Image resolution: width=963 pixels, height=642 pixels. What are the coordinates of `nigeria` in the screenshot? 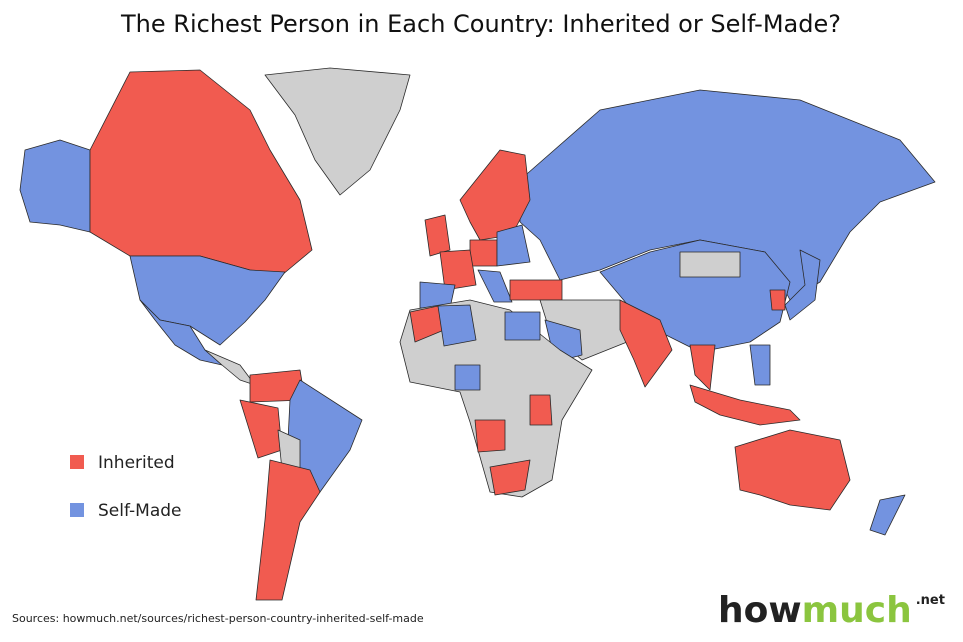 It's located at (467, 377).